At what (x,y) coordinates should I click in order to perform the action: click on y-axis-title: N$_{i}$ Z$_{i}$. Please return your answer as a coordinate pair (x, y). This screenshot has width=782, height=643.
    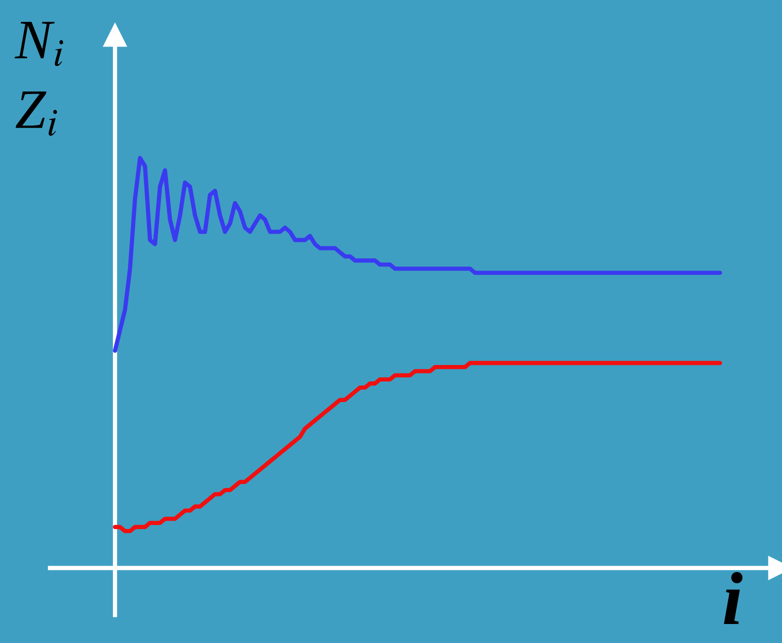
    Looking at the image, I should click on (39, 79).